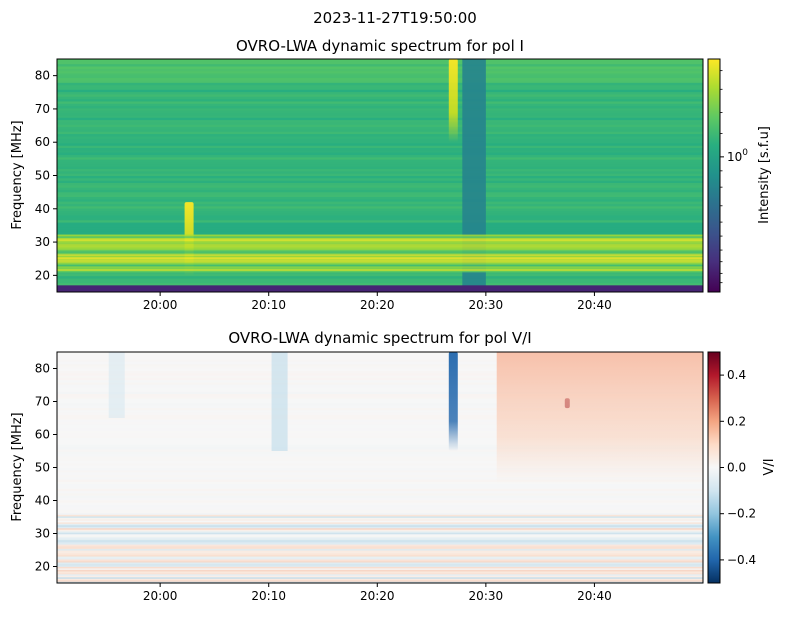 The image size is (790, 617). I want to click on x-tick-label: 20:30, so click(486, 305).